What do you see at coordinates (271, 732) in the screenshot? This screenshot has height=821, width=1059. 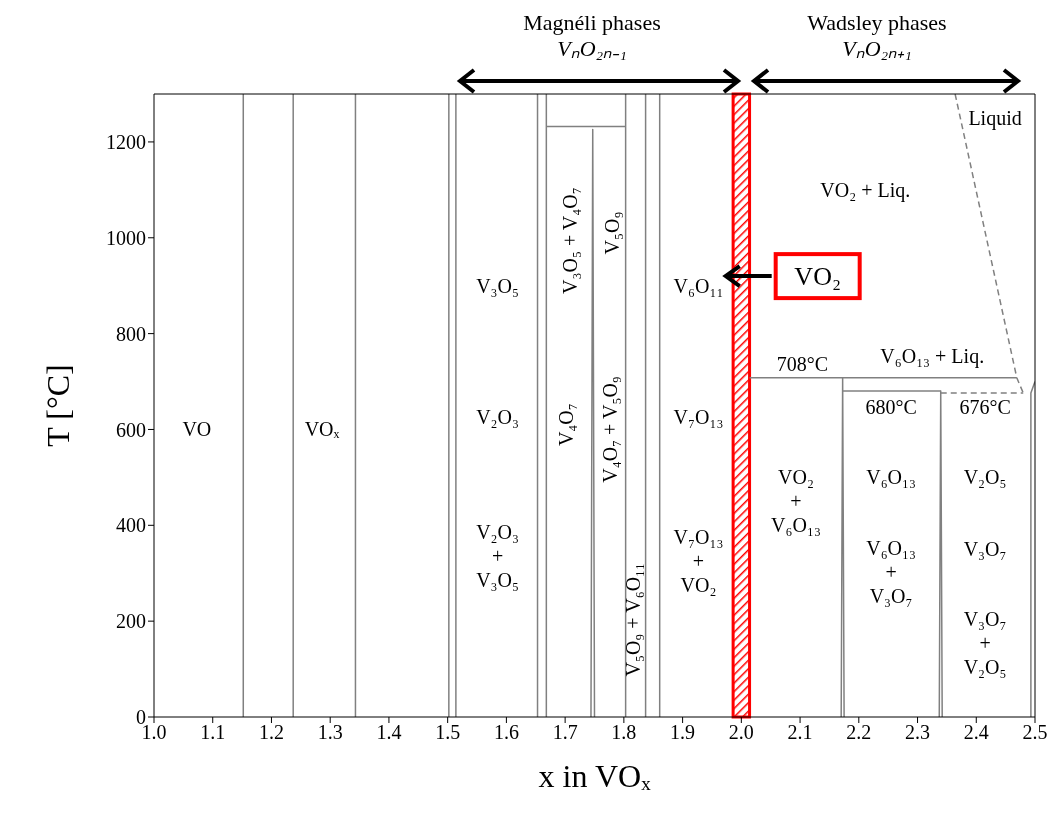 I see `x-tick-label: 1.2` at bounding box center [271, 732].